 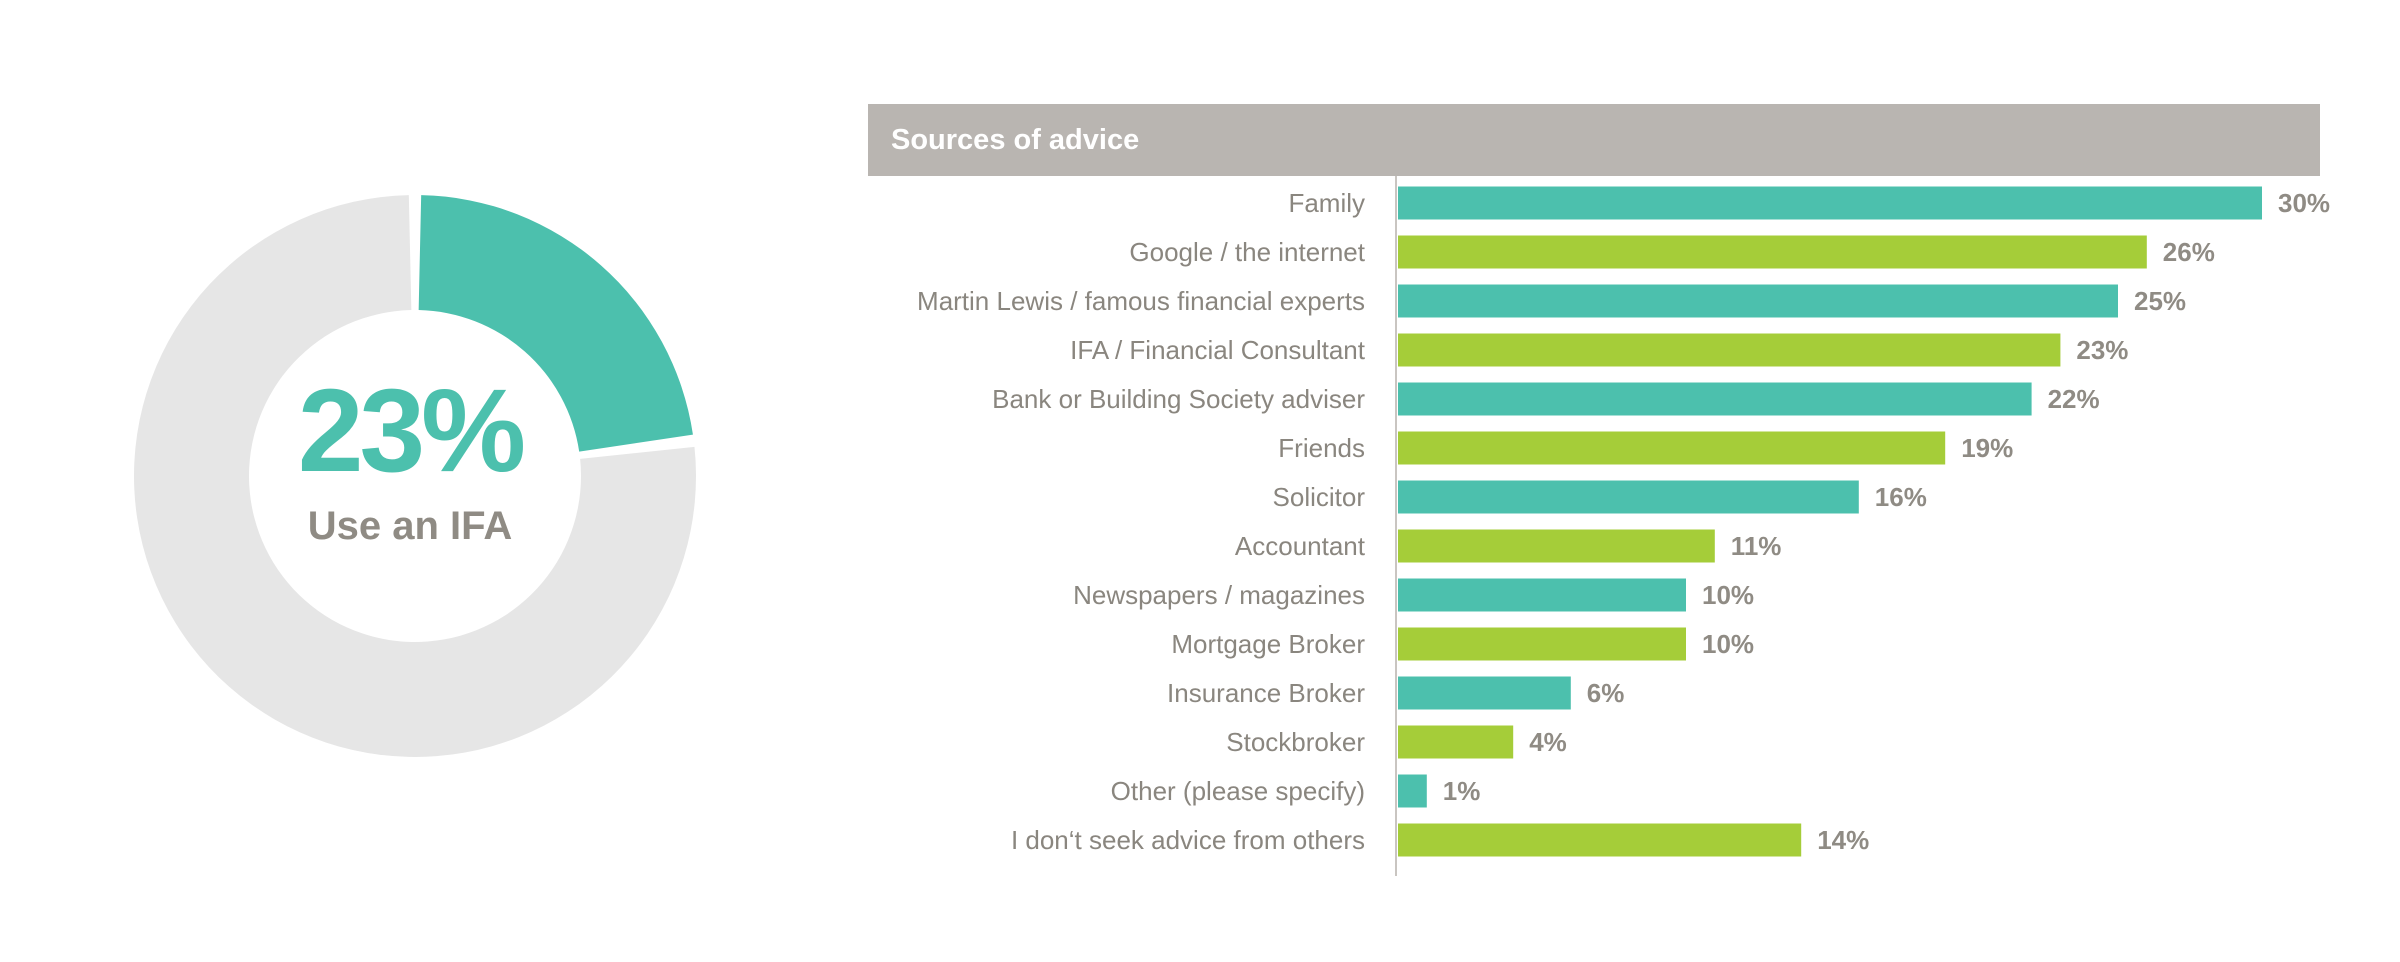 I want to click on category-label: Newspapers / magazines, so click(x=1219, y=595).